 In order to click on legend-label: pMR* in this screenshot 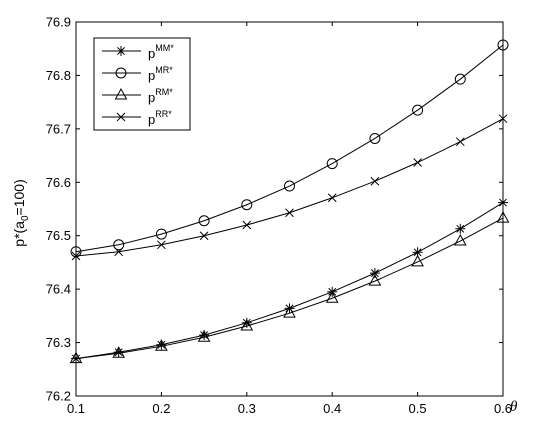, I will do `click(160, 74)`.